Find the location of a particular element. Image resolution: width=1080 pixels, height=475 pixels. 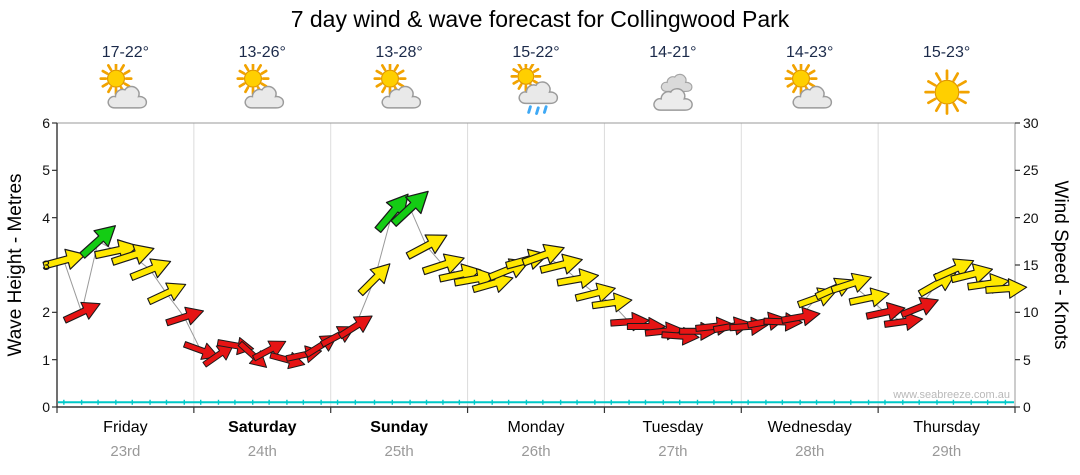

left-axis-tick-label: 5 is located at coordinates (46, 170).